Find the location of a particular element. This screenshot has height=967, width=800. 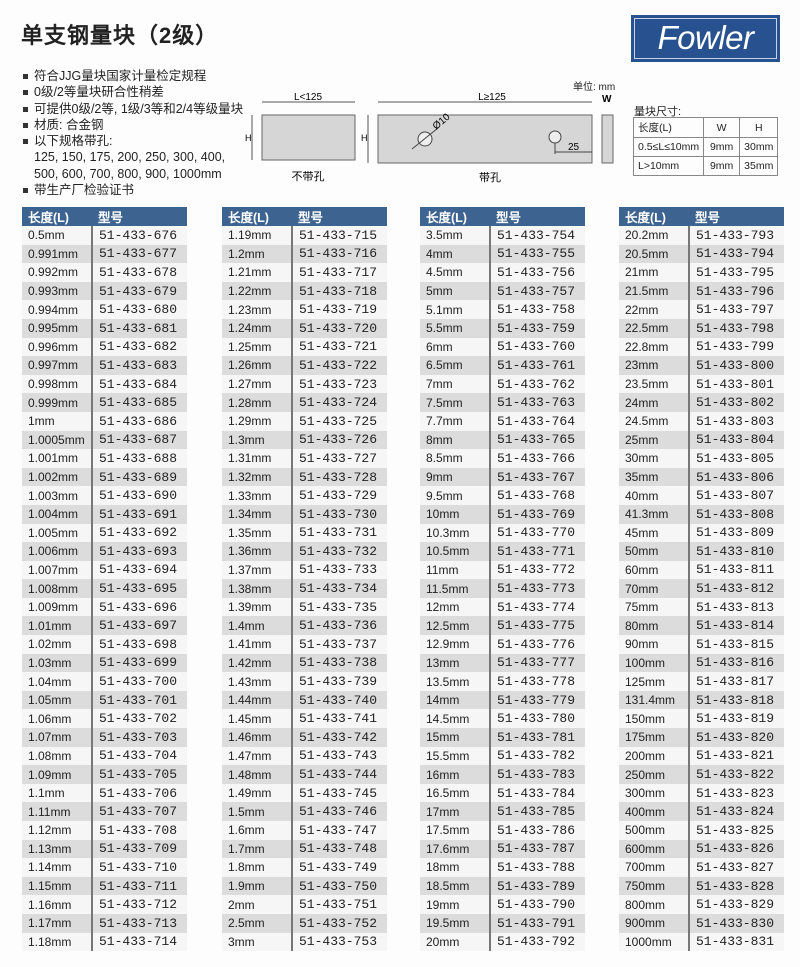

length-cell: 1.48mm is located at coordinates (257, 774).